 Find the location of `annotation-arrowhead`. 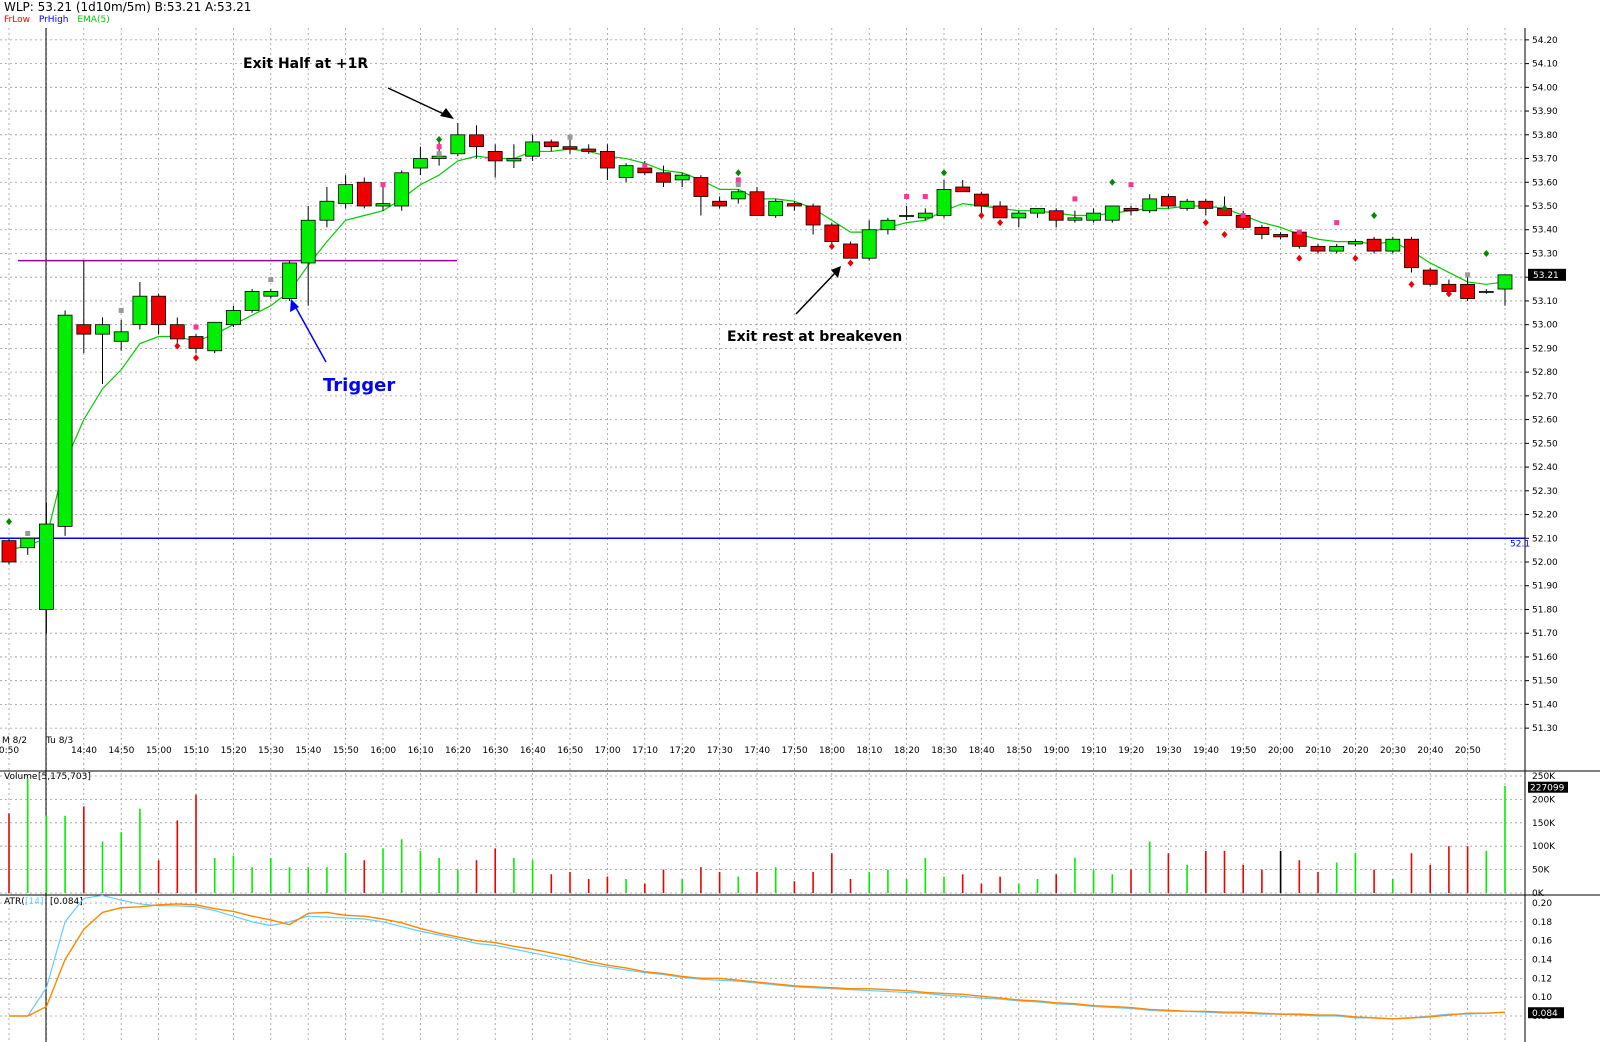

annotation-arrowhead is located at coordinates (447, 113).